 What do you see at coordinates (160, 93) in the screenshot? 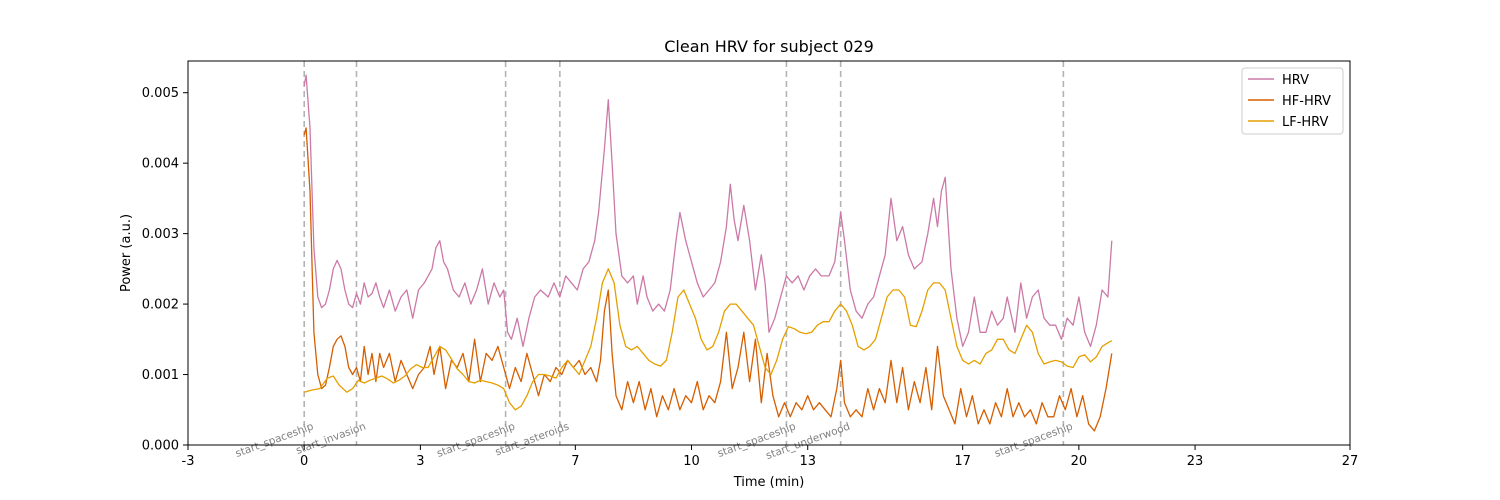
I see `y-tick-label: 0.005` at bounding box center [160, 93].